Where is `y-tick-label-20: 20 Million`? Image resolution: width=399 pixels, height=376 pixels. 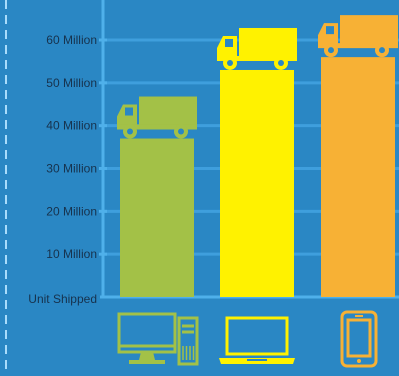 y-tick-label-20: 20 Million is located at coordinates (71, 211).